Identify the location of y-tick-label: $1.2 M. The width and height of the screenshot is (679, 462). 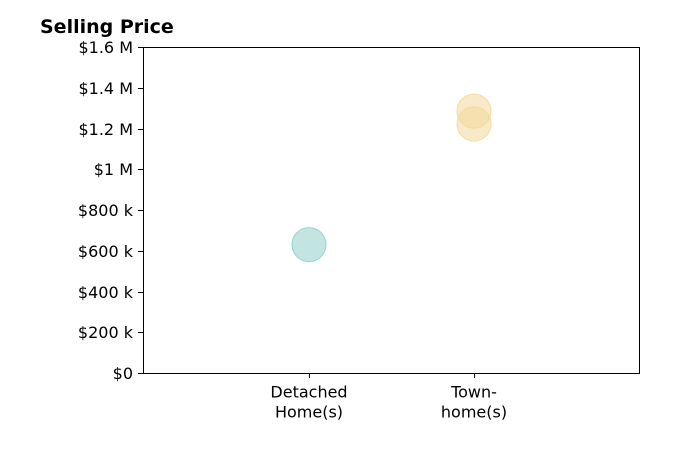
(105, 129).